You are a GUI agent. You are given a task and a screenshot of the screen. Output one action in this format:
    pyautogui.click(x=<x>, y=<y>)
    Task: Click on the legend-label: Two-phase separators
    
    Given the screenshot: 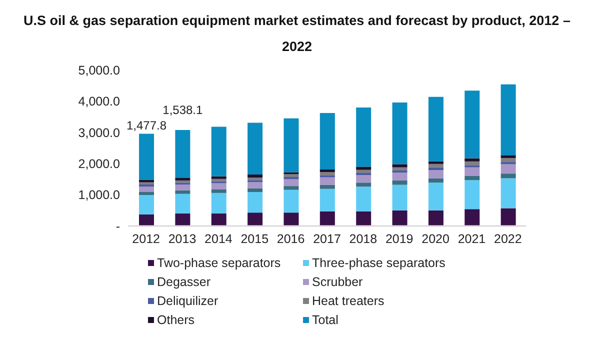 What is the action you would take?
    pyautogui.click(x=219, y=263)
    